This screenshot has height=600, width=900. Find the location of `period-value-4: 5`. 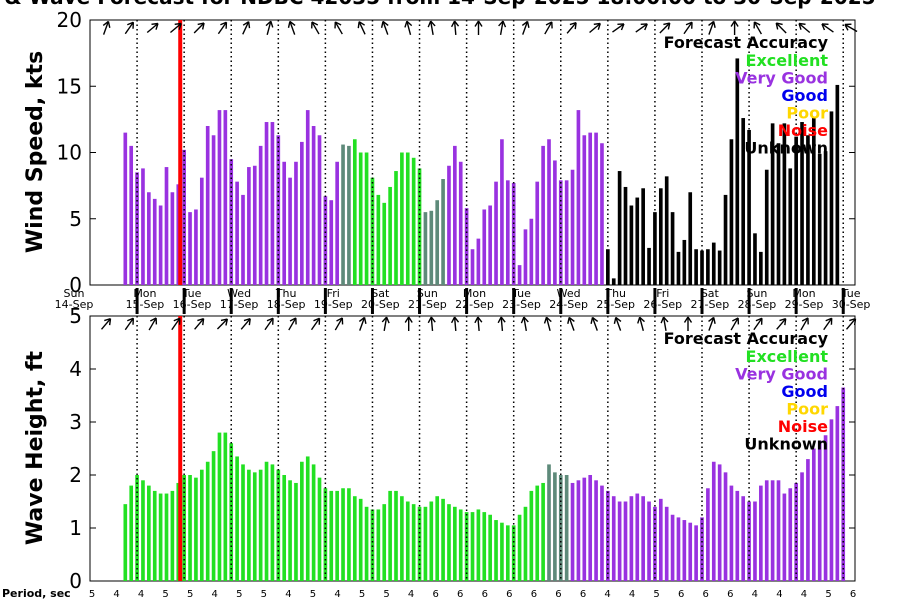

period-value-4: 5 is located at coordinates (190, 594).